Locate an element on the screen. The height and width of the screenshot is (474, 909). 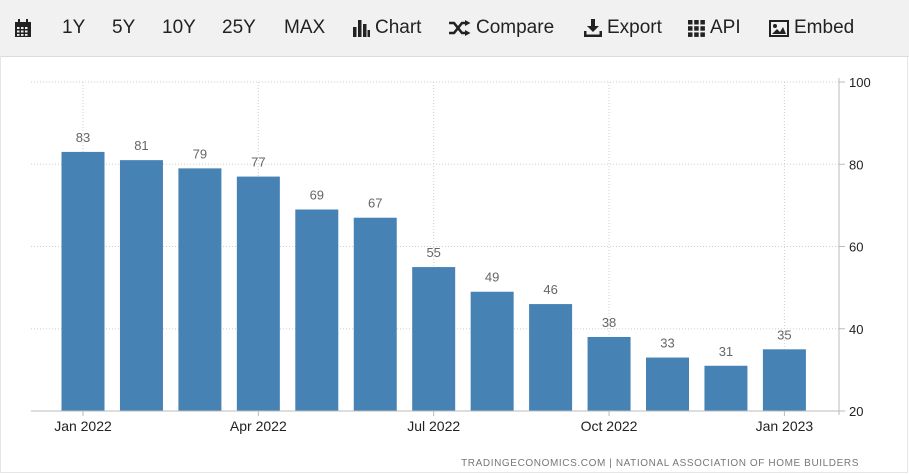
x-tick-label: Apr 2022 is located at coordinates (258, 426).